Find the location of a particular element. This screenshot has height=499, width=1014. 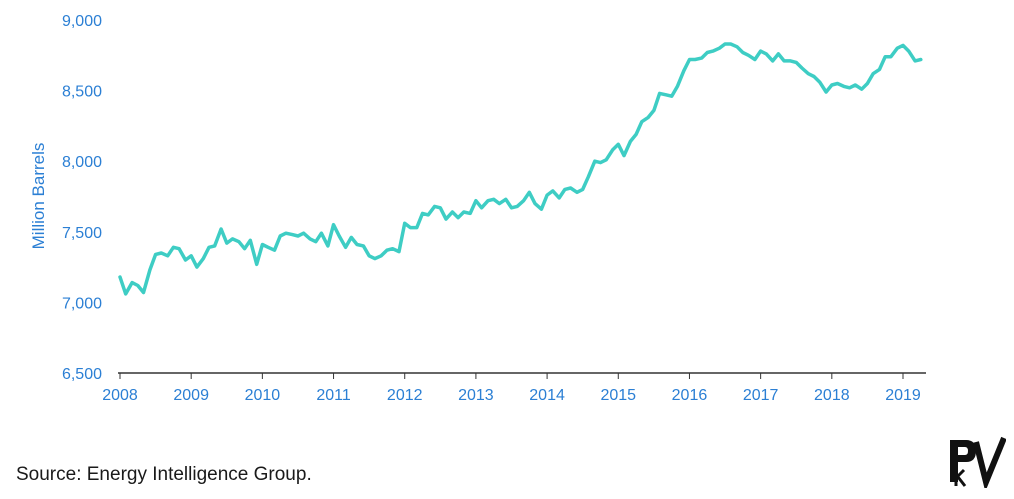

x-tick-label: 2011 is located at coordinates (333, 395).